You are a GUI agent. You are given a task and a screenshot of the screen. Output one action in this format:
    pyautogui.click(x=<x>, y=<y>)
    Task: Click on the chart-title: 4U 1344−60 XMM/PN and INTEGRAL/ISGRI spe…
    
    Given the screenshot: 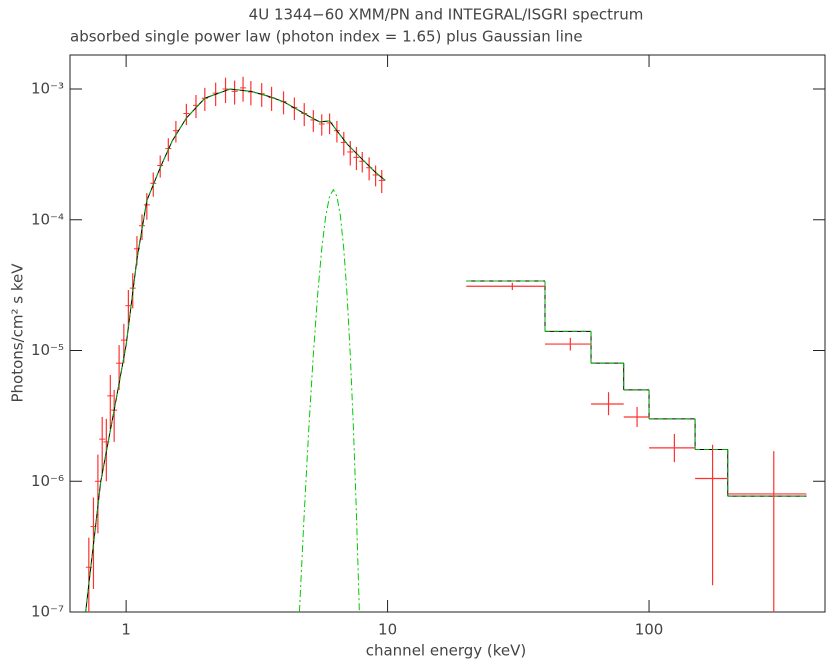 What is the action you would take?
    pyautogui.click(x=446, y=15)
    